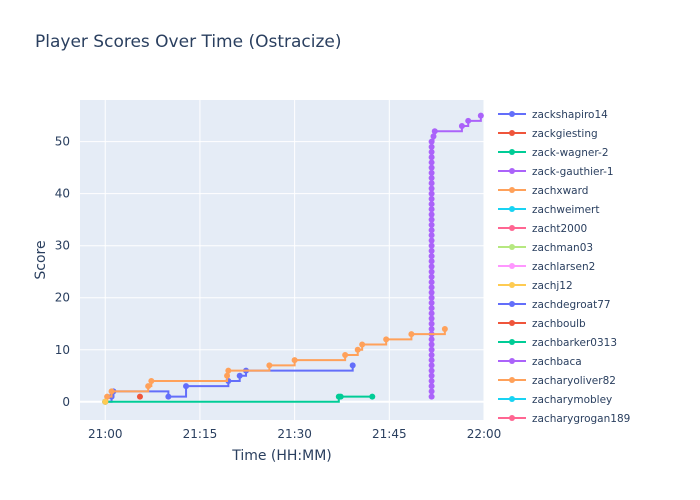  I want to click on legend-item: zachbarker0313, so click(557, 343).